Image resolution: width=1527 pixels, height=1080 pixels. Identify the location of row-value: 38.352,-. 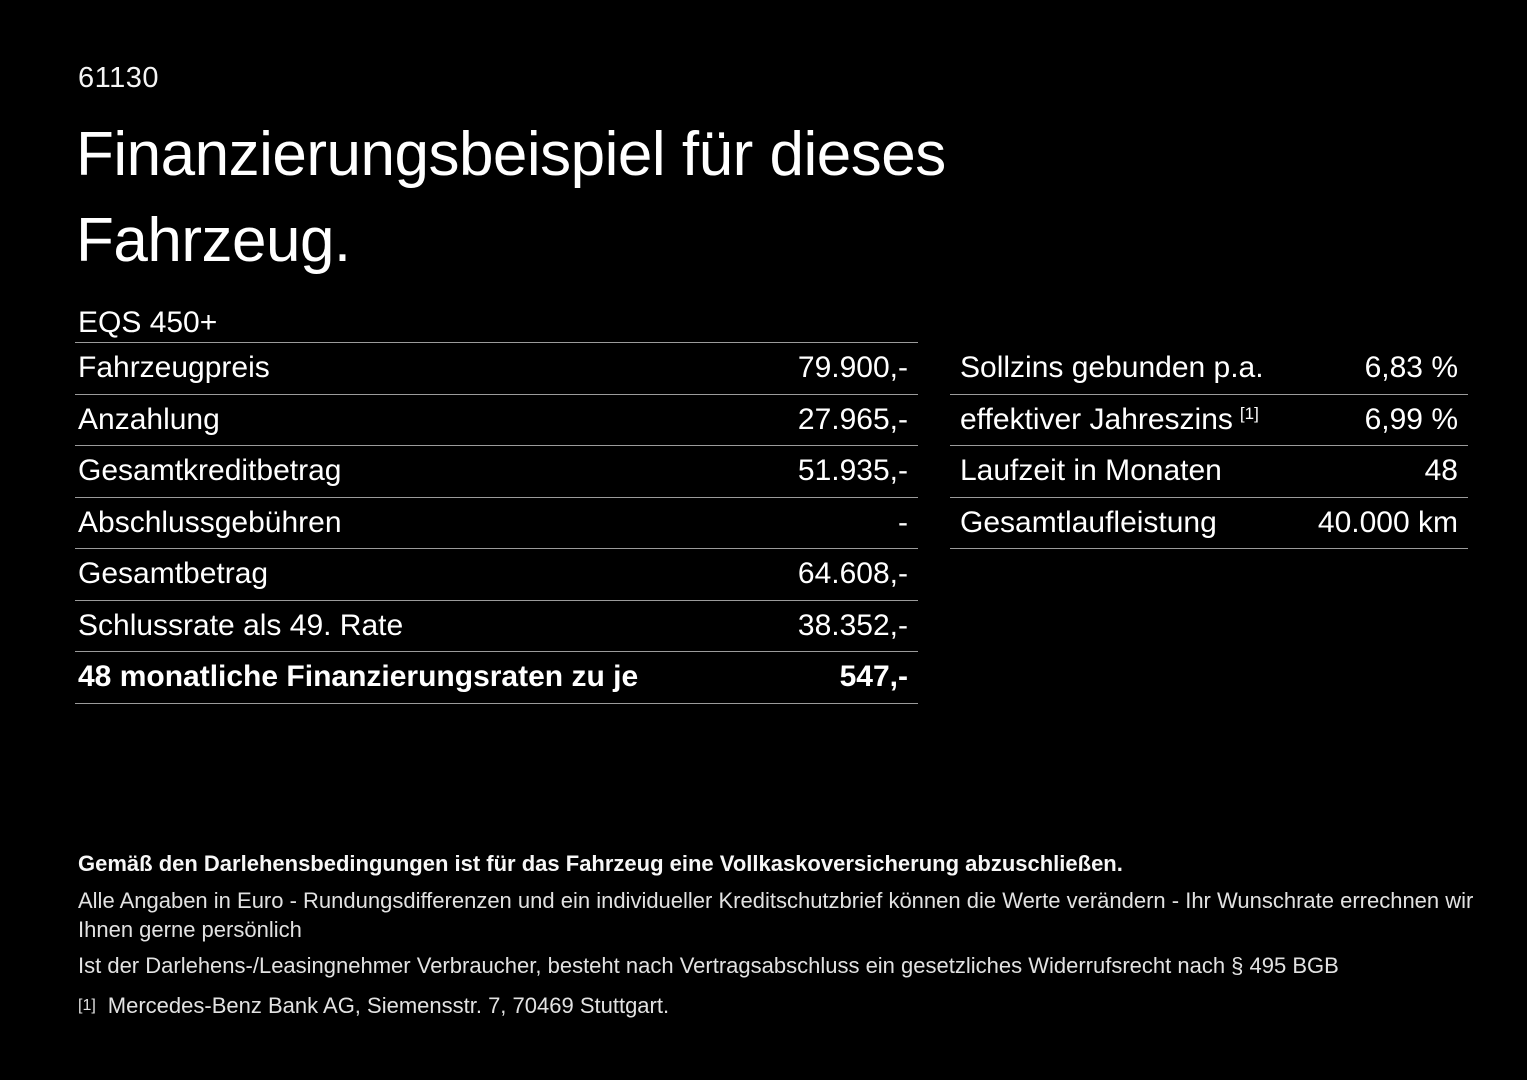
(852, 625).